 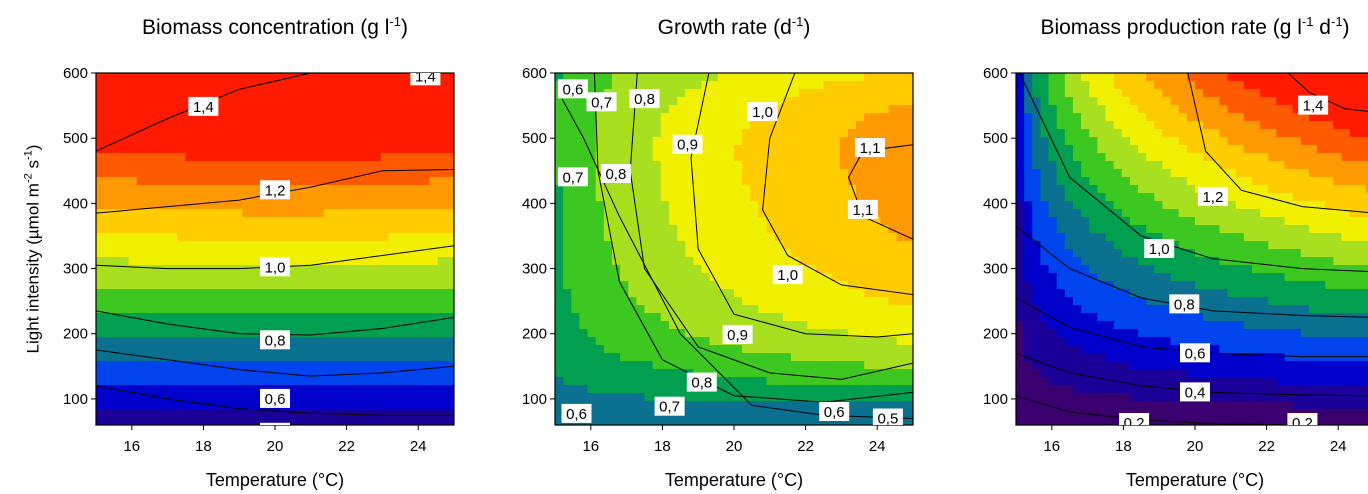 I want to click on contour-label: 0,2, so click(x=1302, y=419).